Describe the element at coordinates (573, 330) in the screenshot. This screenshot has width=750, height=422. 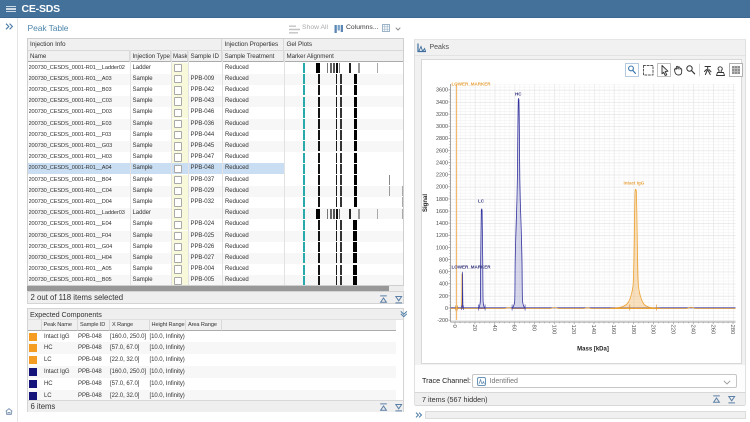
I see `svg-text: 120` at that location.